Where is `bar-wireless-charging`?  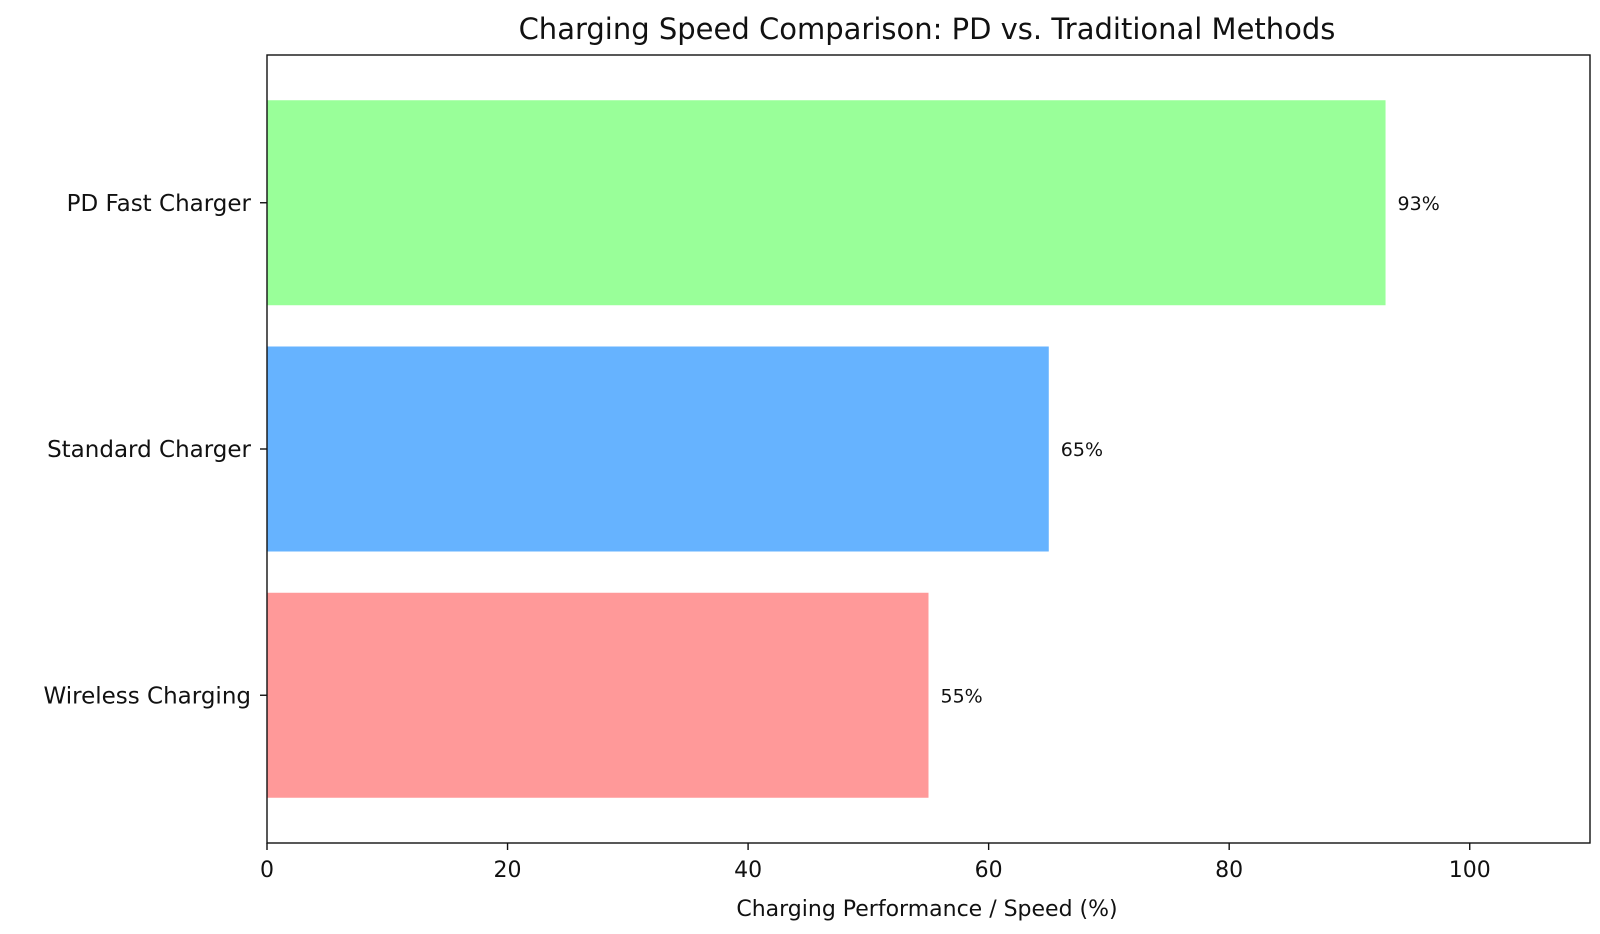
bar-wireless-charging is located at coordinates (598, 695).